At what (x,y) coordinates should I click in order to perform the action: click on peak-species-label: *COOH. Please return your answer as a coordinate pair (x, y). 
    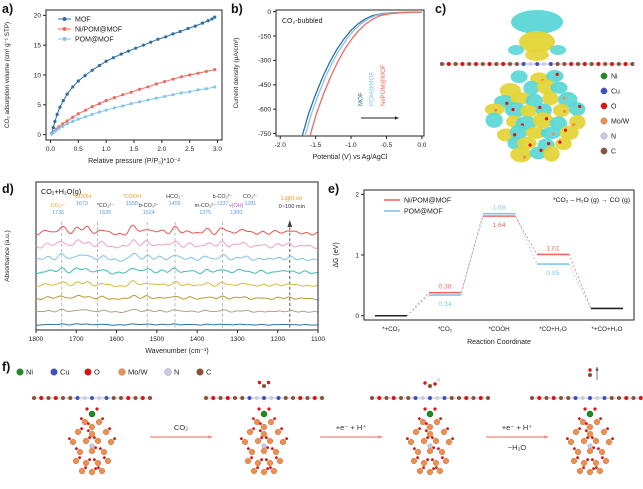
    Looking at the image, I should click on (82, 197).